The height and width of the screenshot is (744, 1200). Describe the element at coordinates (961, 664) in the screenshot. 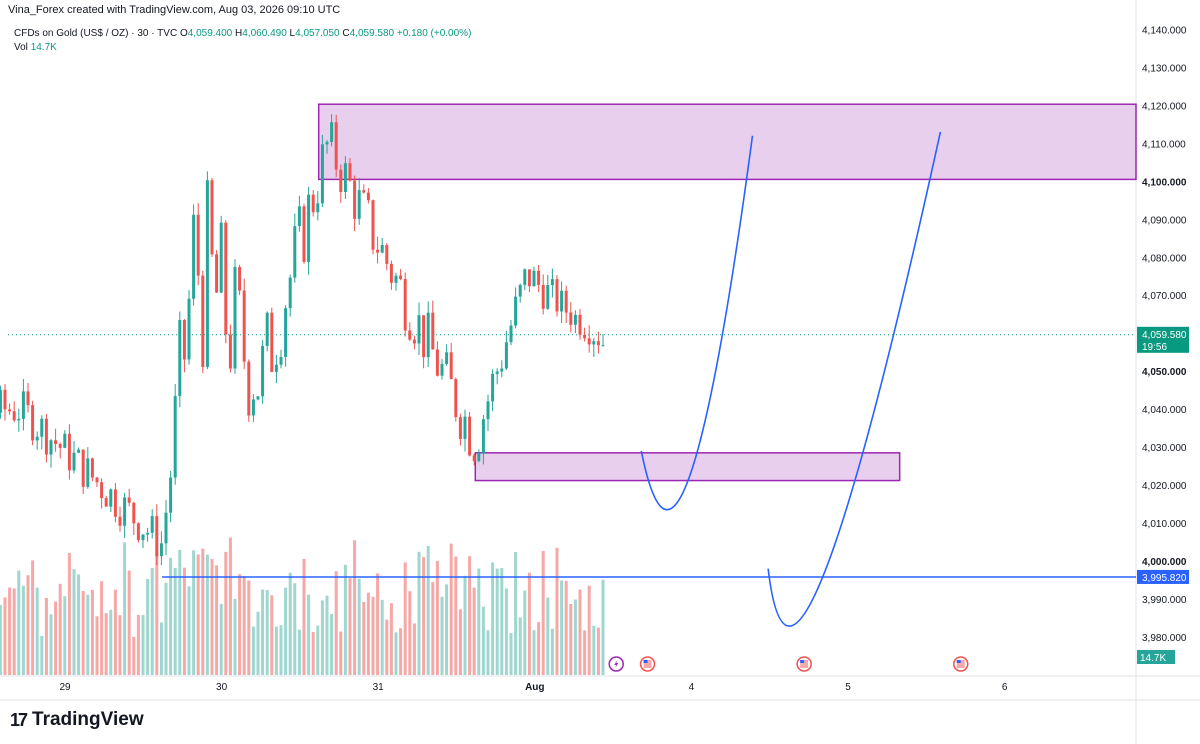

I see `us-flag-icon-ring` at that location.